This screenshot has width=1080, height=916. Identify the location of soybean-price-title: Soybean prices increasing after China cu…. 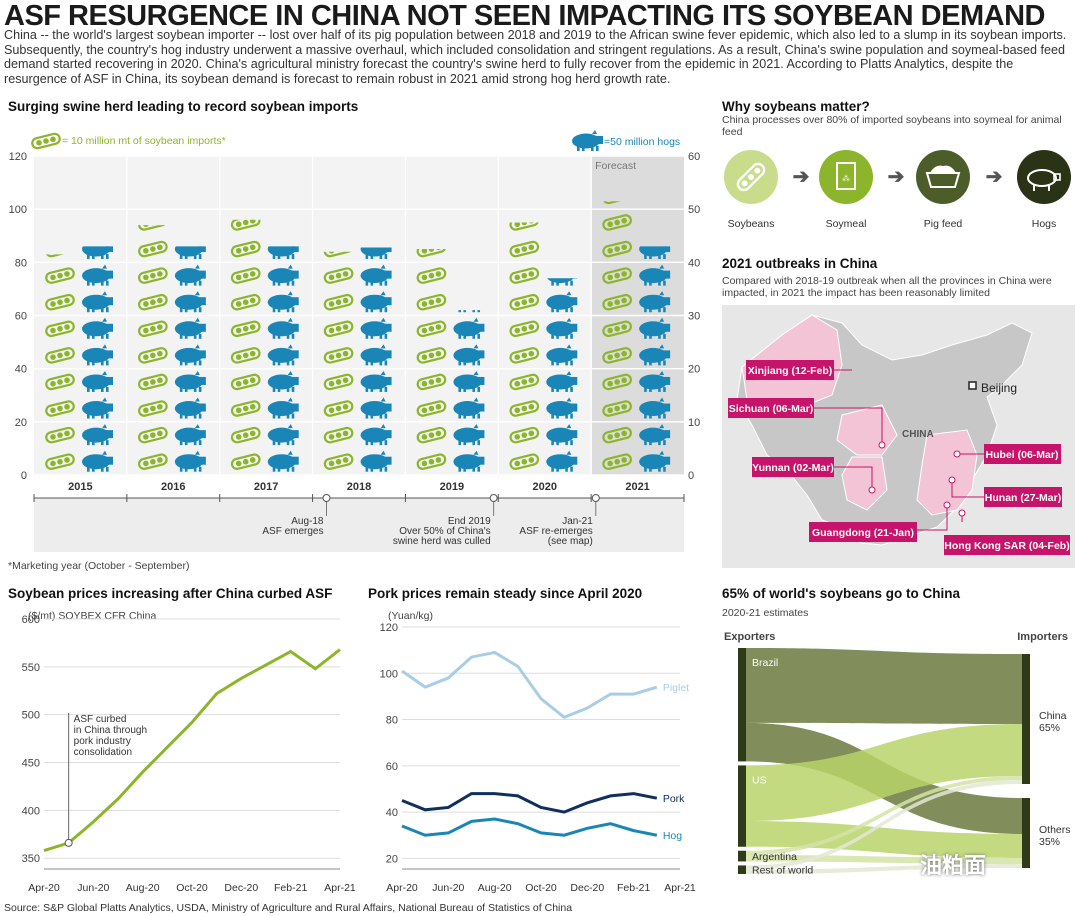
(170, 593).